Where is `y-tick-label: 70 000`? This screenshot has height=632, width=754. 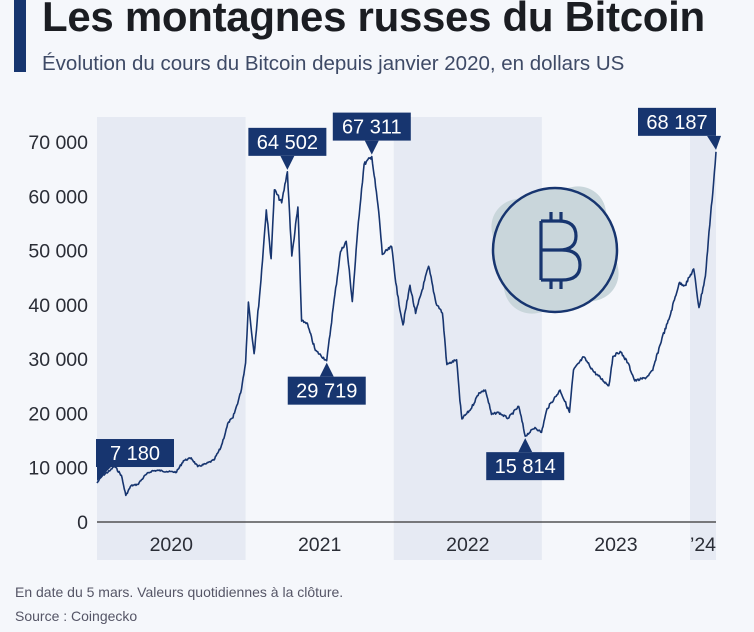 y-tick-label: 70 000 is located at coordinates (58, 143).